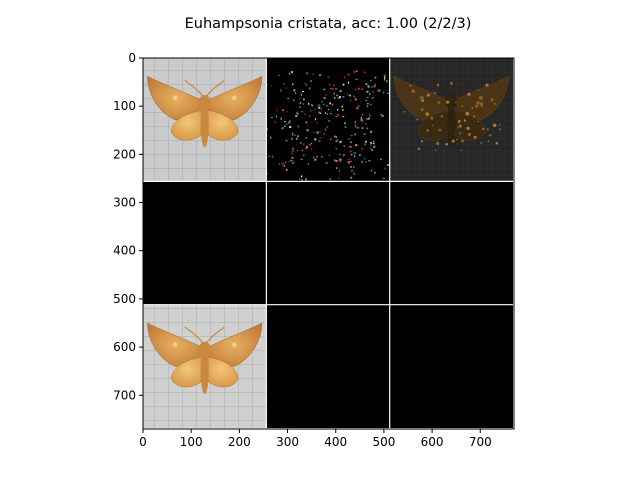  I want to click on y-tick-label: 300, so click(124, 203).